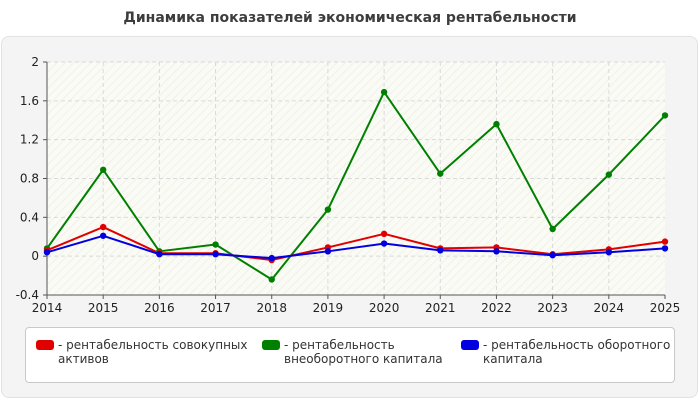 The width and height of the screenshot is (700, 400). What do you see at coordinates (153, 345) in the screenshot?
I see `legend-label-line: - рентабельность совокупных` at bounding box center [153, 345].